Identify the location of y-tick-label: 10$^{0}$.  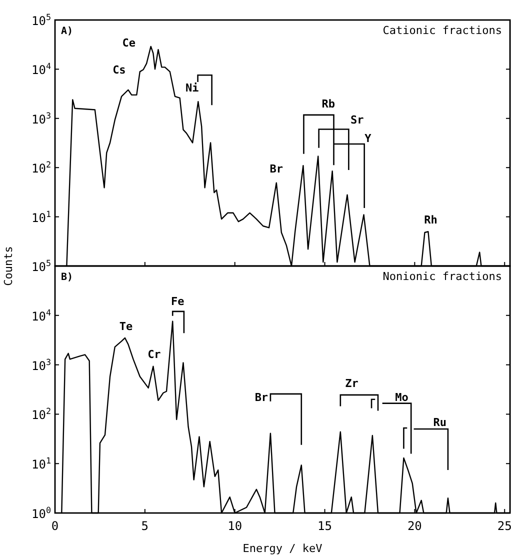
(41, 513).